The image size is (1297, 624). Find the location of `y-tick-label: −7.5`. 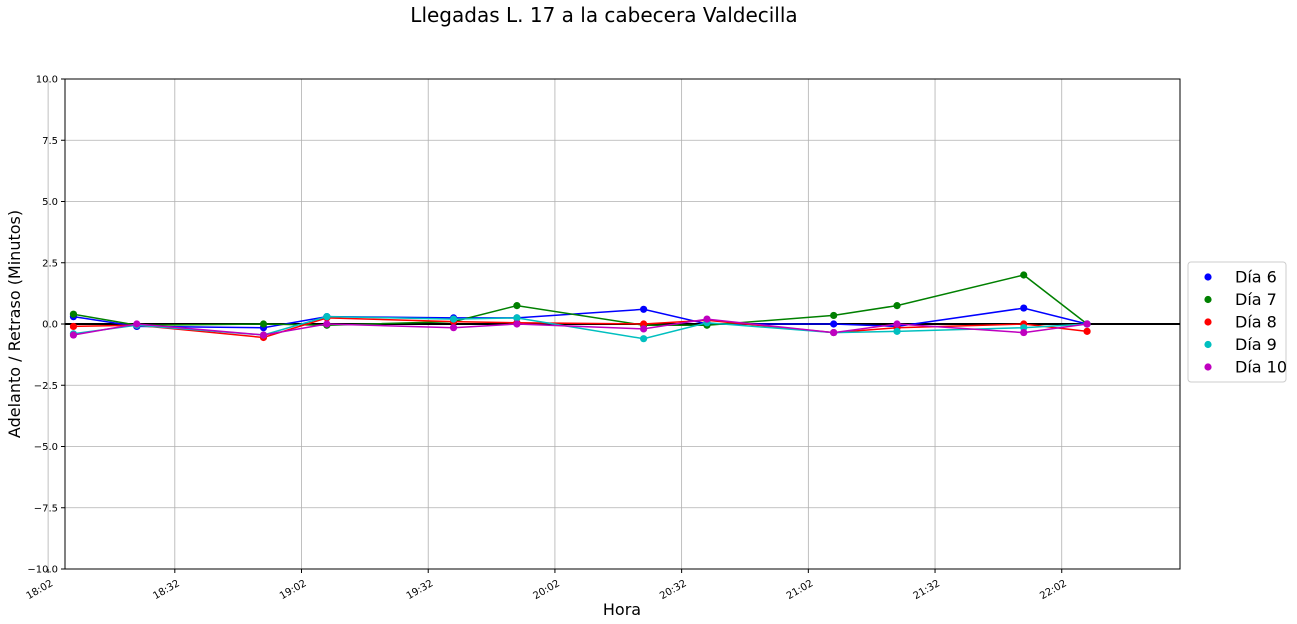

y-tick-label: −7.5 is located at coordinates (46, 508).